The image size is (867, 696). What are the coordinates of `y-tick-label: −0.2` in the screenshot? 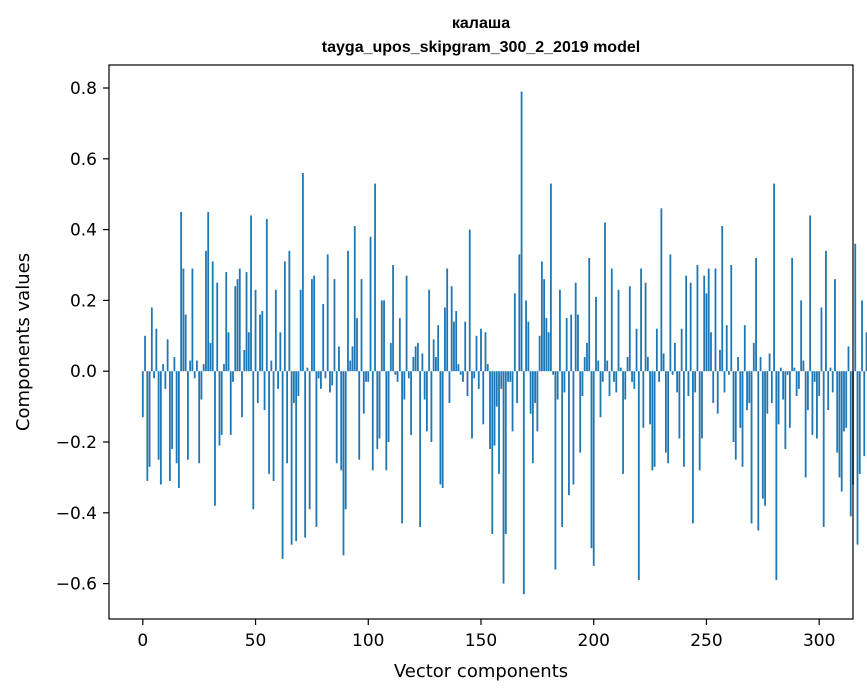 It's located at (76, 443).